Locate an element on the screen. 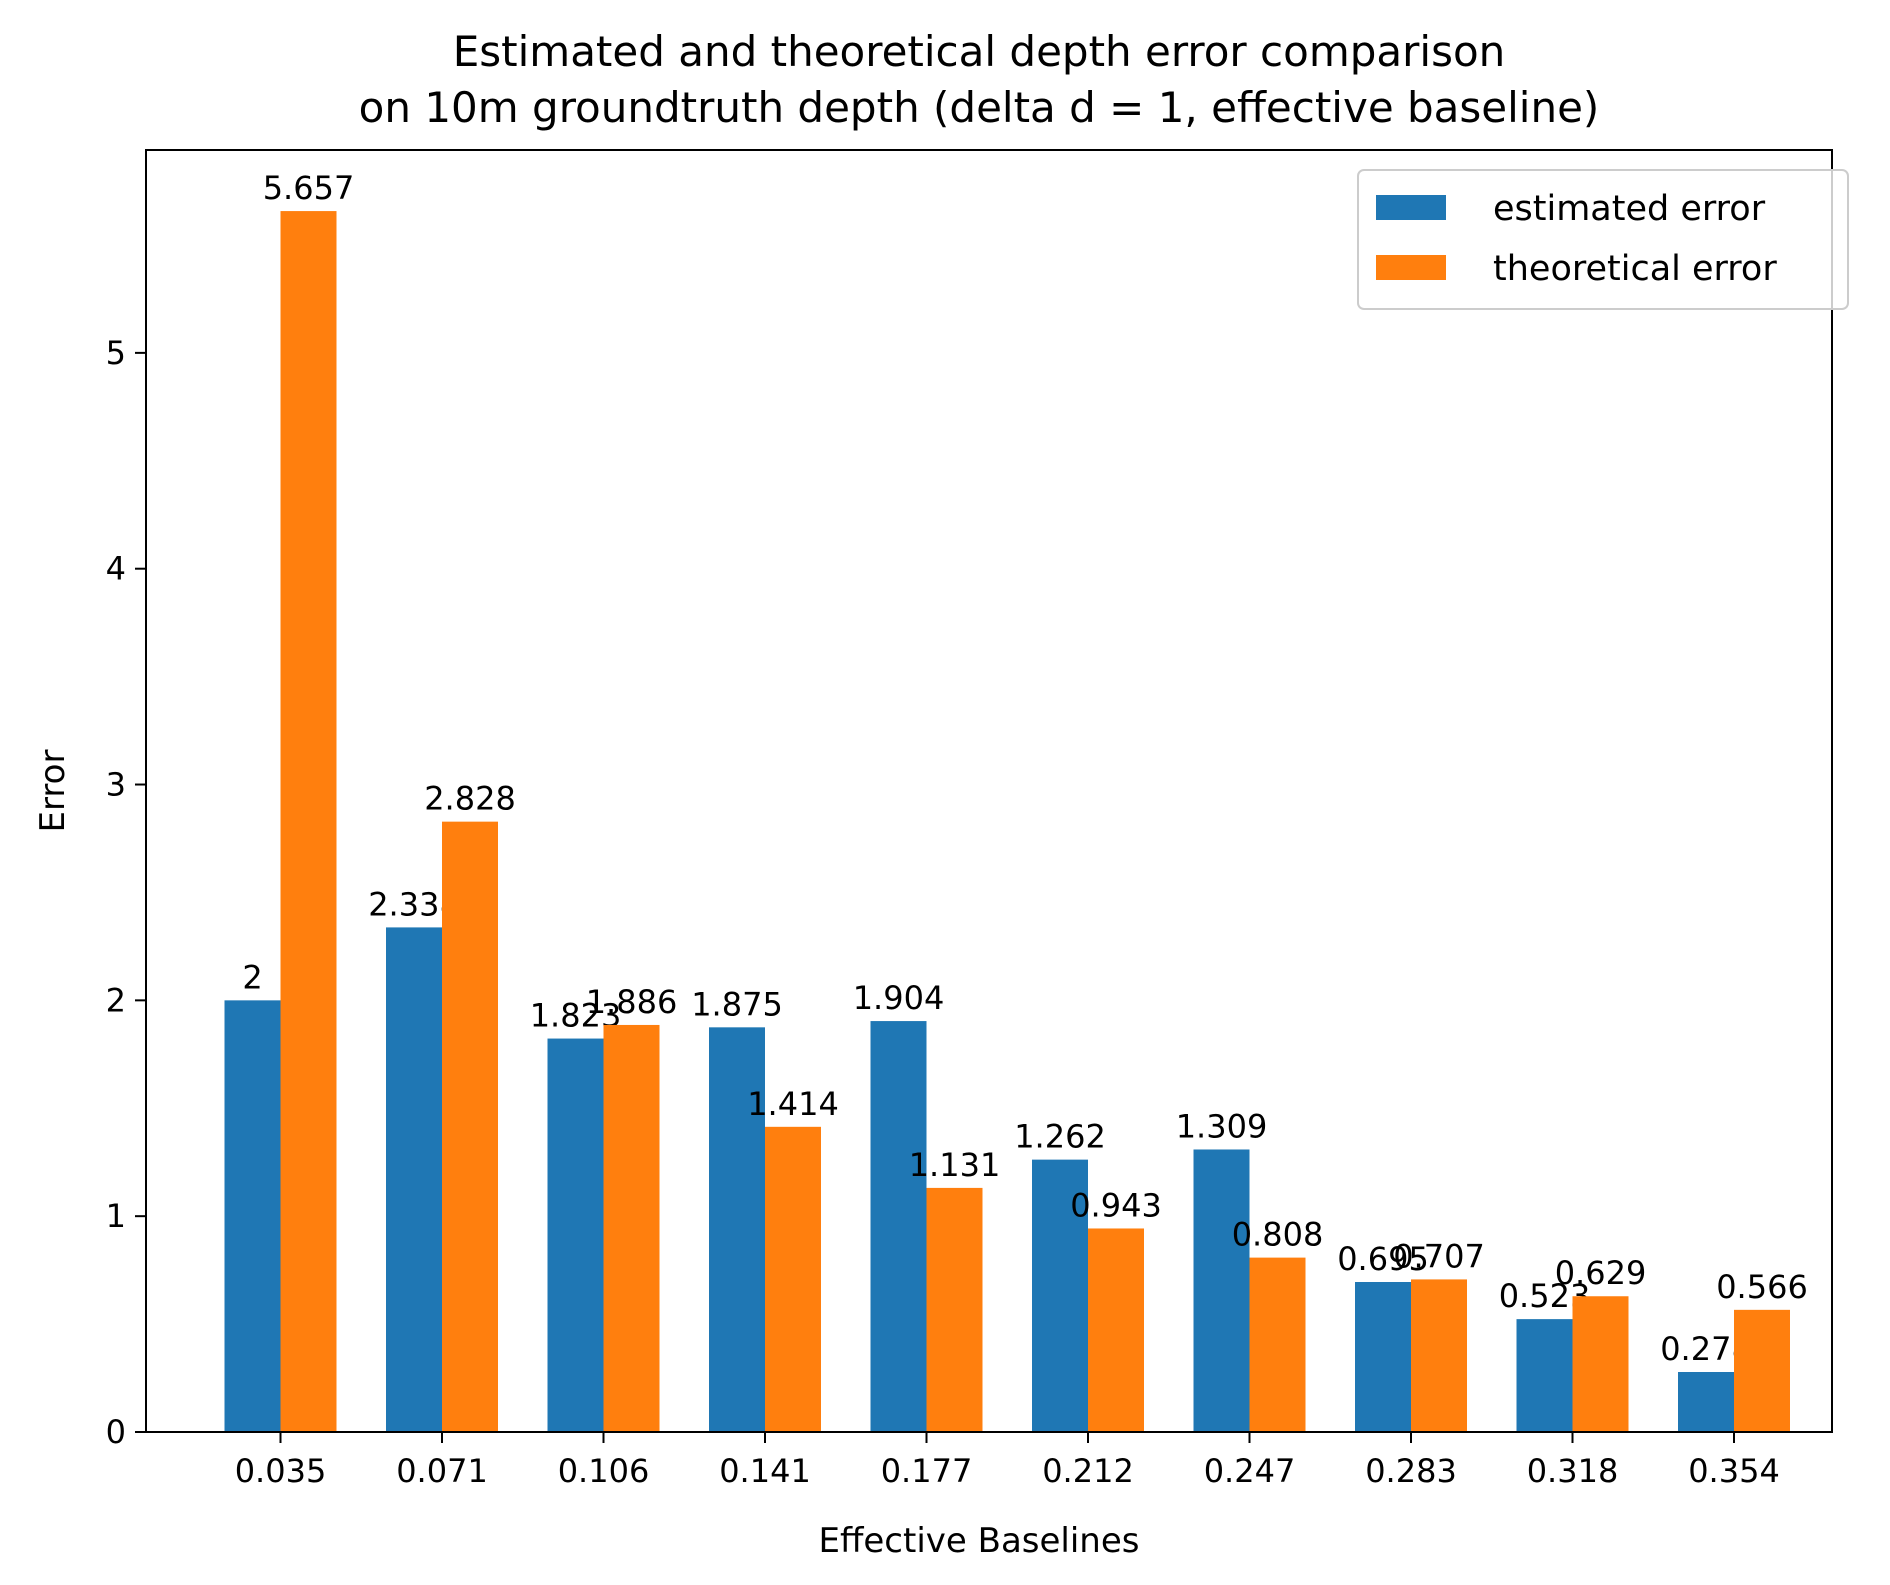 This screenshot has height=1585, width=1890. legend-swatch-theoretical is located at coordinates (1411, 267).